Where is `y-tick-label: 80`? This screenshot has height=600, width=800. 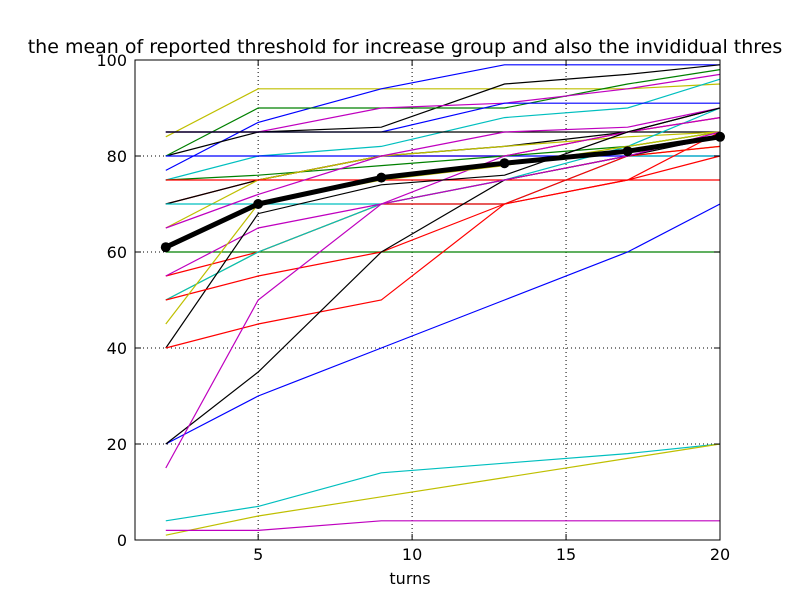 y-tick-label: 80 is located at coordinates (117, 156).